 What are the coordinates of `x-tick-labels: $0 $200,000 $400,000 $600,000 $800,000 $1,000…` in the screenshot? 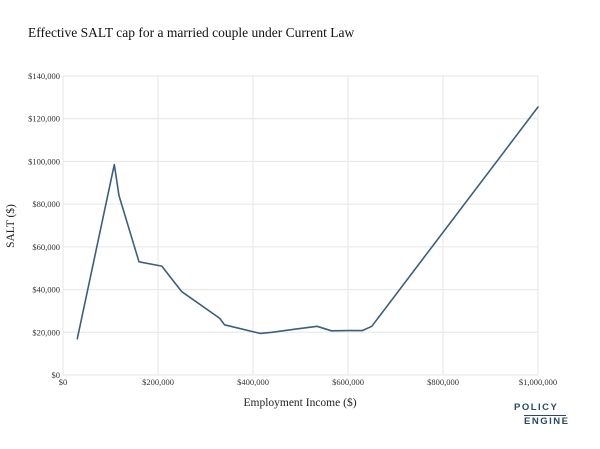 It's located at (308, 382).